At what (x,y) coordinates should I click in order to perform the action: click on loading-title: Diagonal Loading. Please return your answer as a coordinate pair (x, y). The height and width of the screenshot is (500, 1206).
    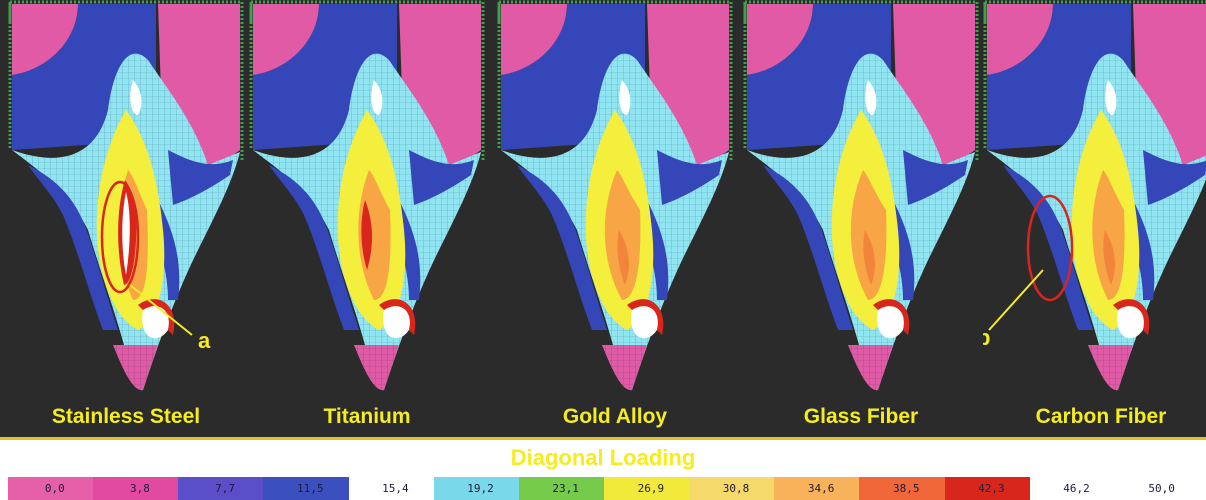
    Looking at the image, I should click on (603, 457).